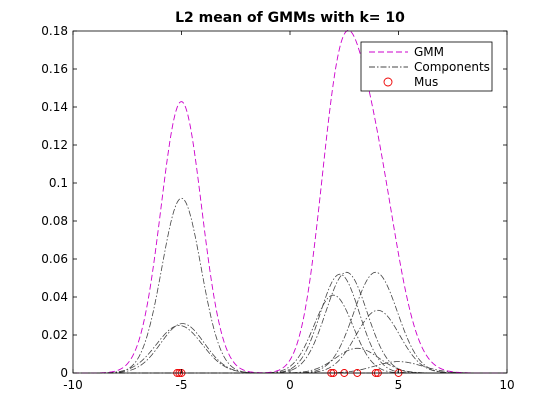 This screenshot has width=560, height=420. Describe the element at coordinates (73, 385) in the screenshot. I see `x-tick-label-0: -10` at that location.